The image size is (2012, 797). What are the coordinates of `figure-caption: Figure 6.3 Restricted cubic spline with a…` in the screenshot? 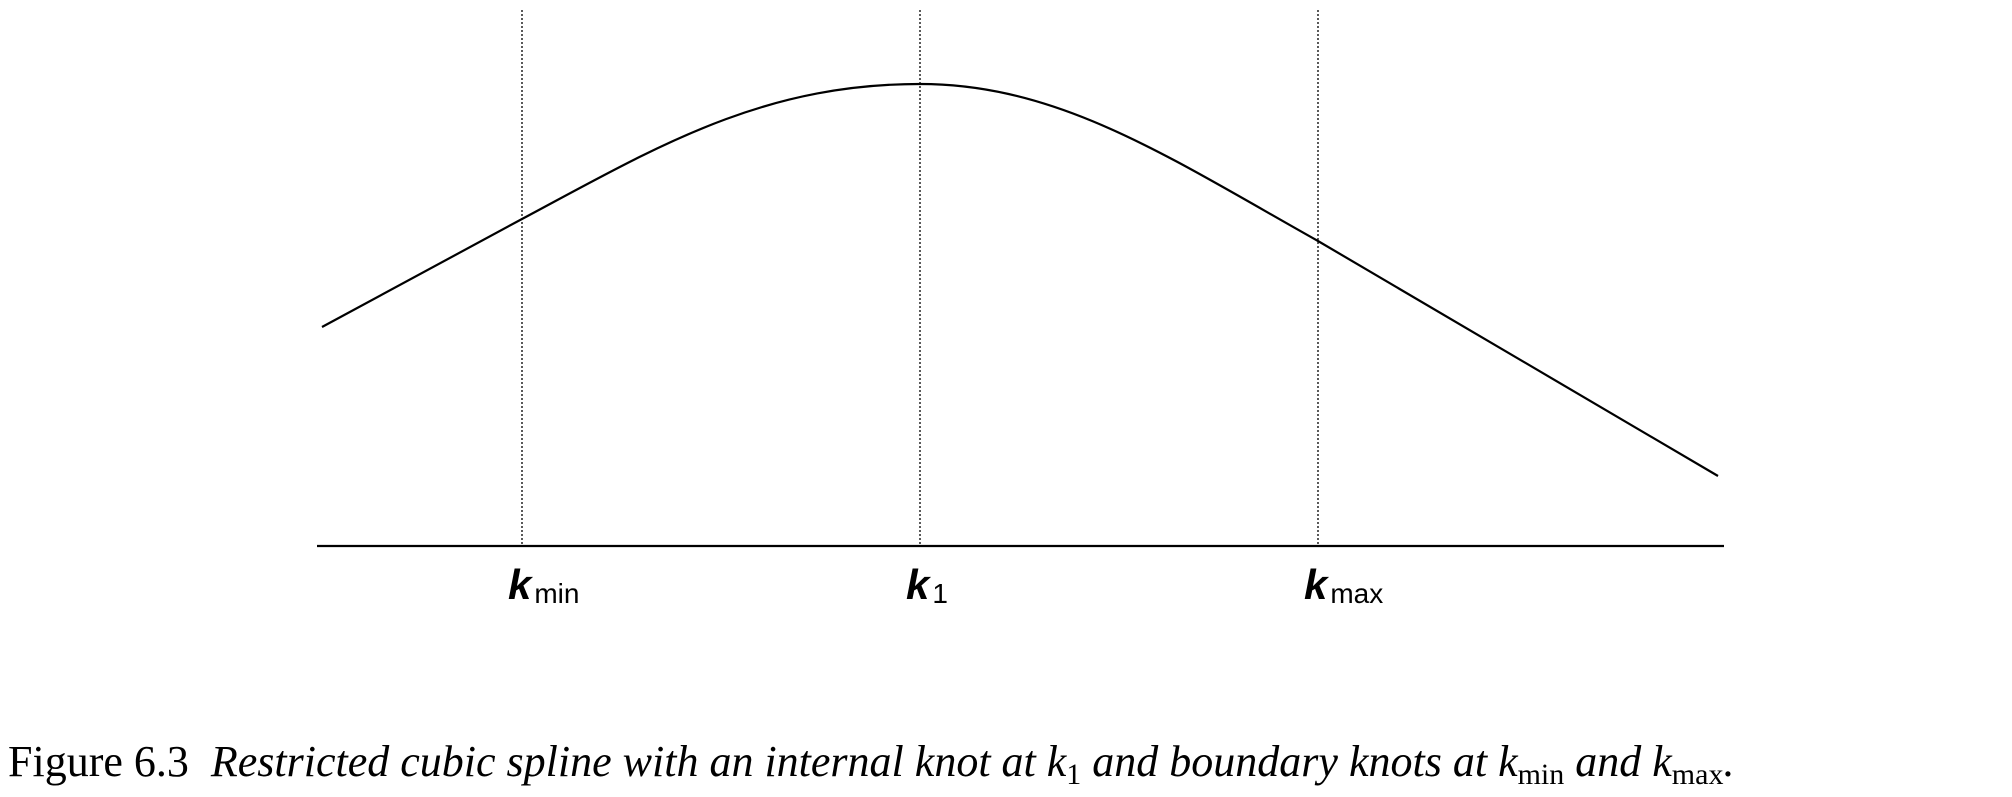 It's located at (871, 765).